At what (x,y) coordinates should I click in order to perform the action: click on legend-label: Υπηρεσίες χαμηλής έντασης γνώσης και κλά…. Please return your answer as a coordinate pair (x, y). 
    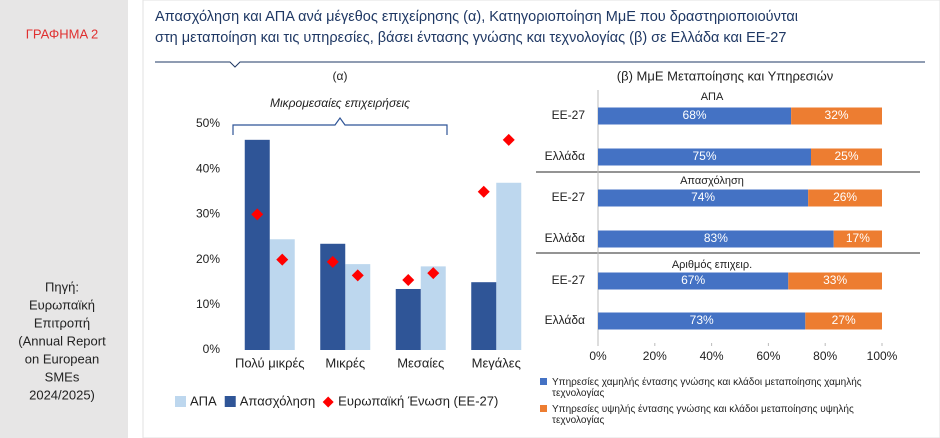
    Looking at the image, I should click on (707, 387).